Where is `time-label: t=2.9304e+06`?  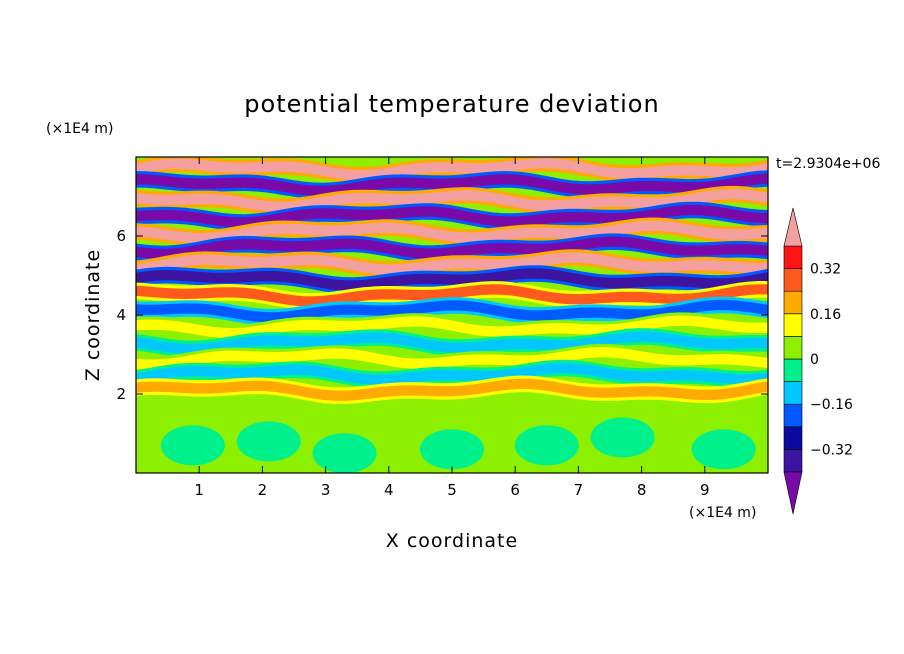
time-label: t=2.9304e+06 is located at coordinates (828, 164).